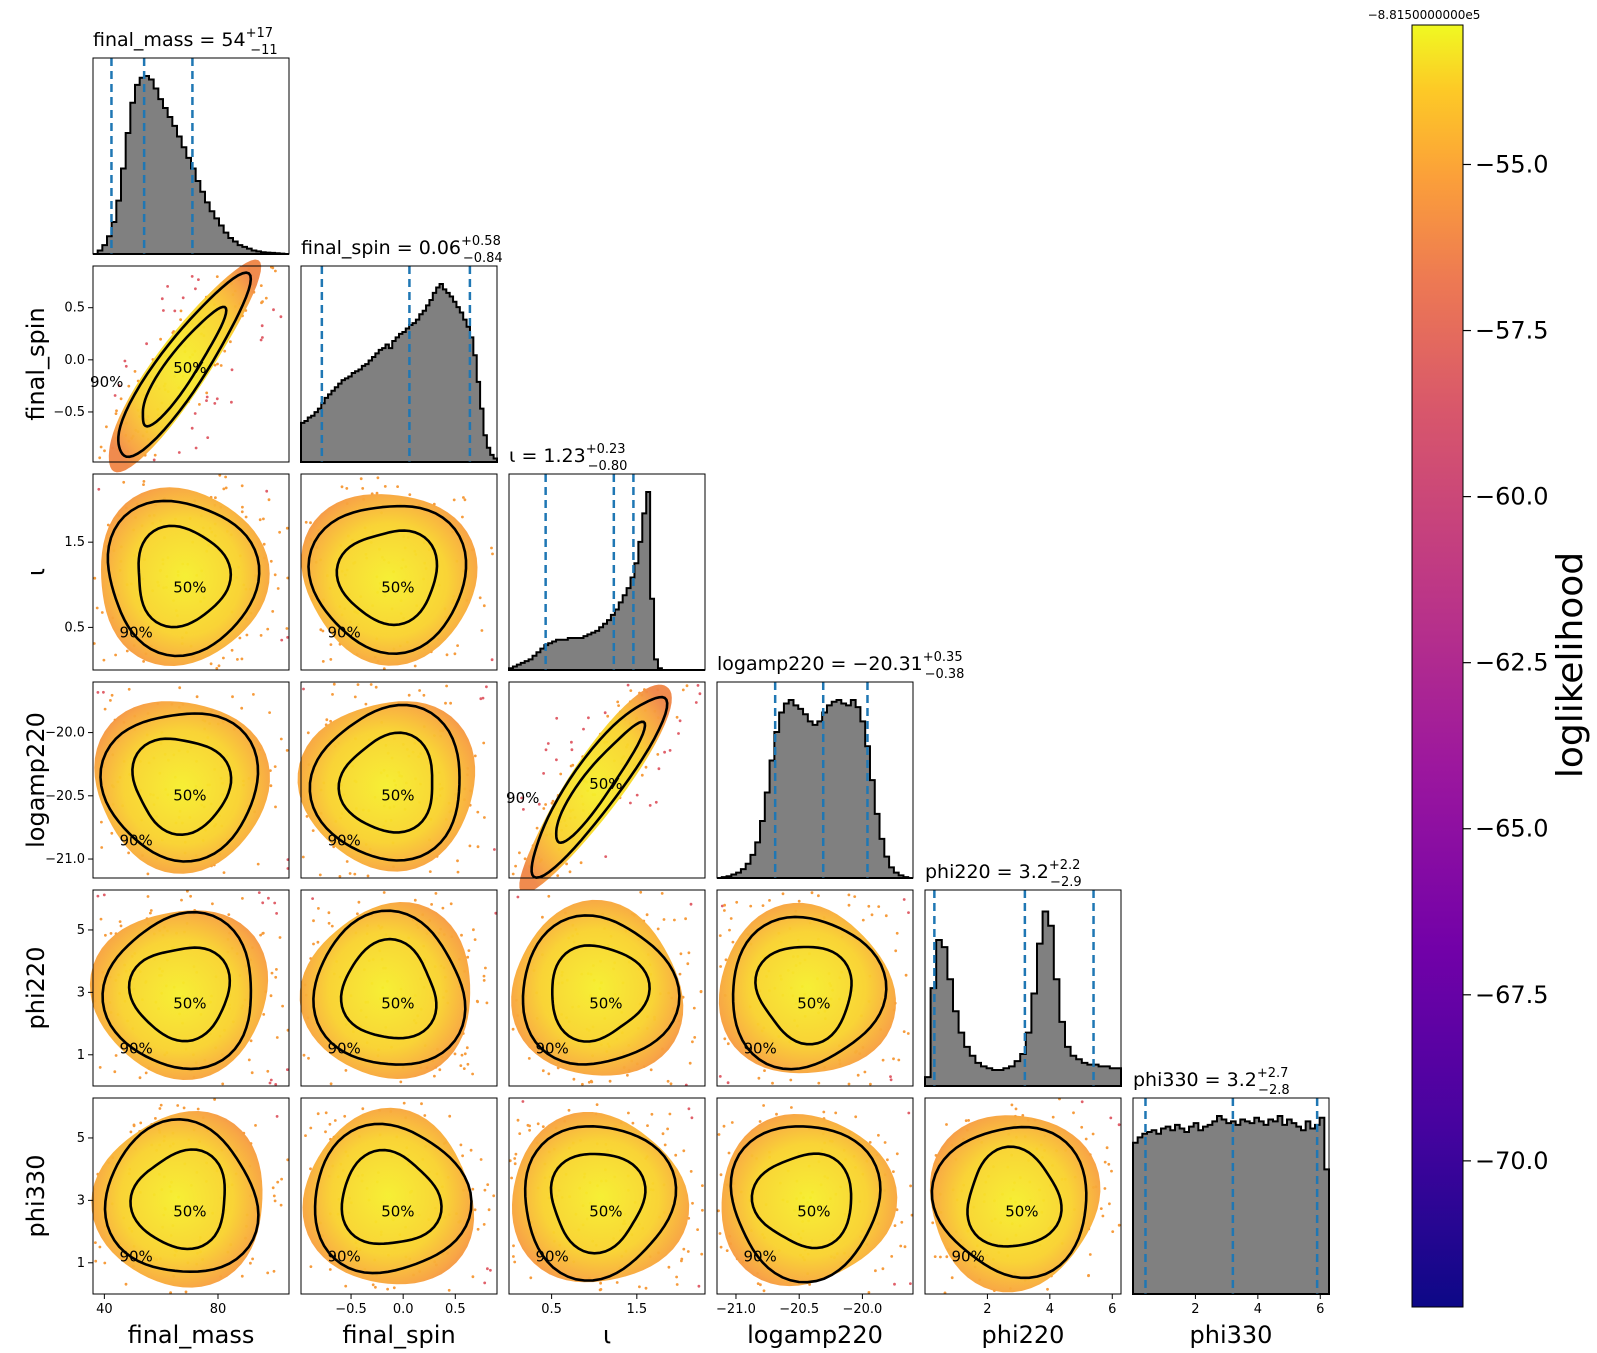 Image resolution: width=1597 pixels, height=1353 pixels. I want to click on y-axis-label-logamp220: logamp220, so click(36, 780).